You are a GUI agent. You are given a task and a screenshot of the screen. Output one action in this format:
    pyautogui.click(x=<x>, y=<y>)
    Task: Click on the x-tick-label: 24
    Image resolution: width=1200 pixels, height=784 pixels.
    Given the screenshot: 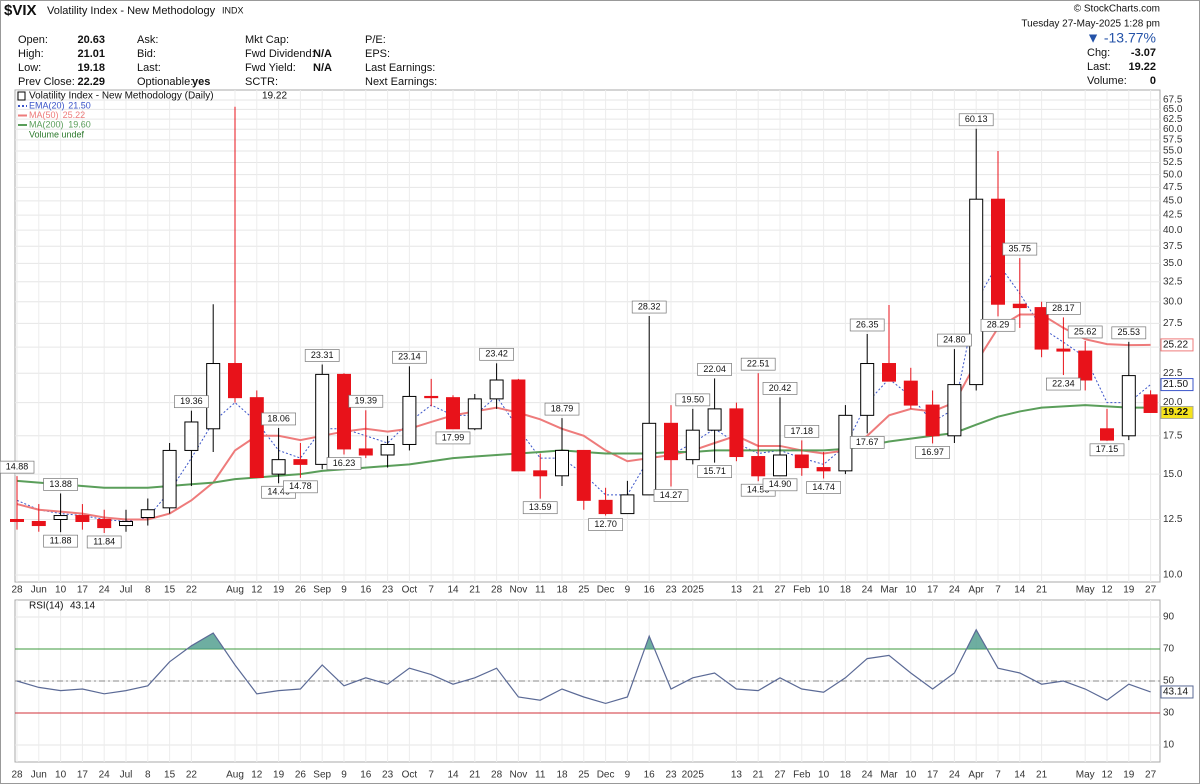 What is the action you would take?
    pyautogui.click(x=105, y=590)
    